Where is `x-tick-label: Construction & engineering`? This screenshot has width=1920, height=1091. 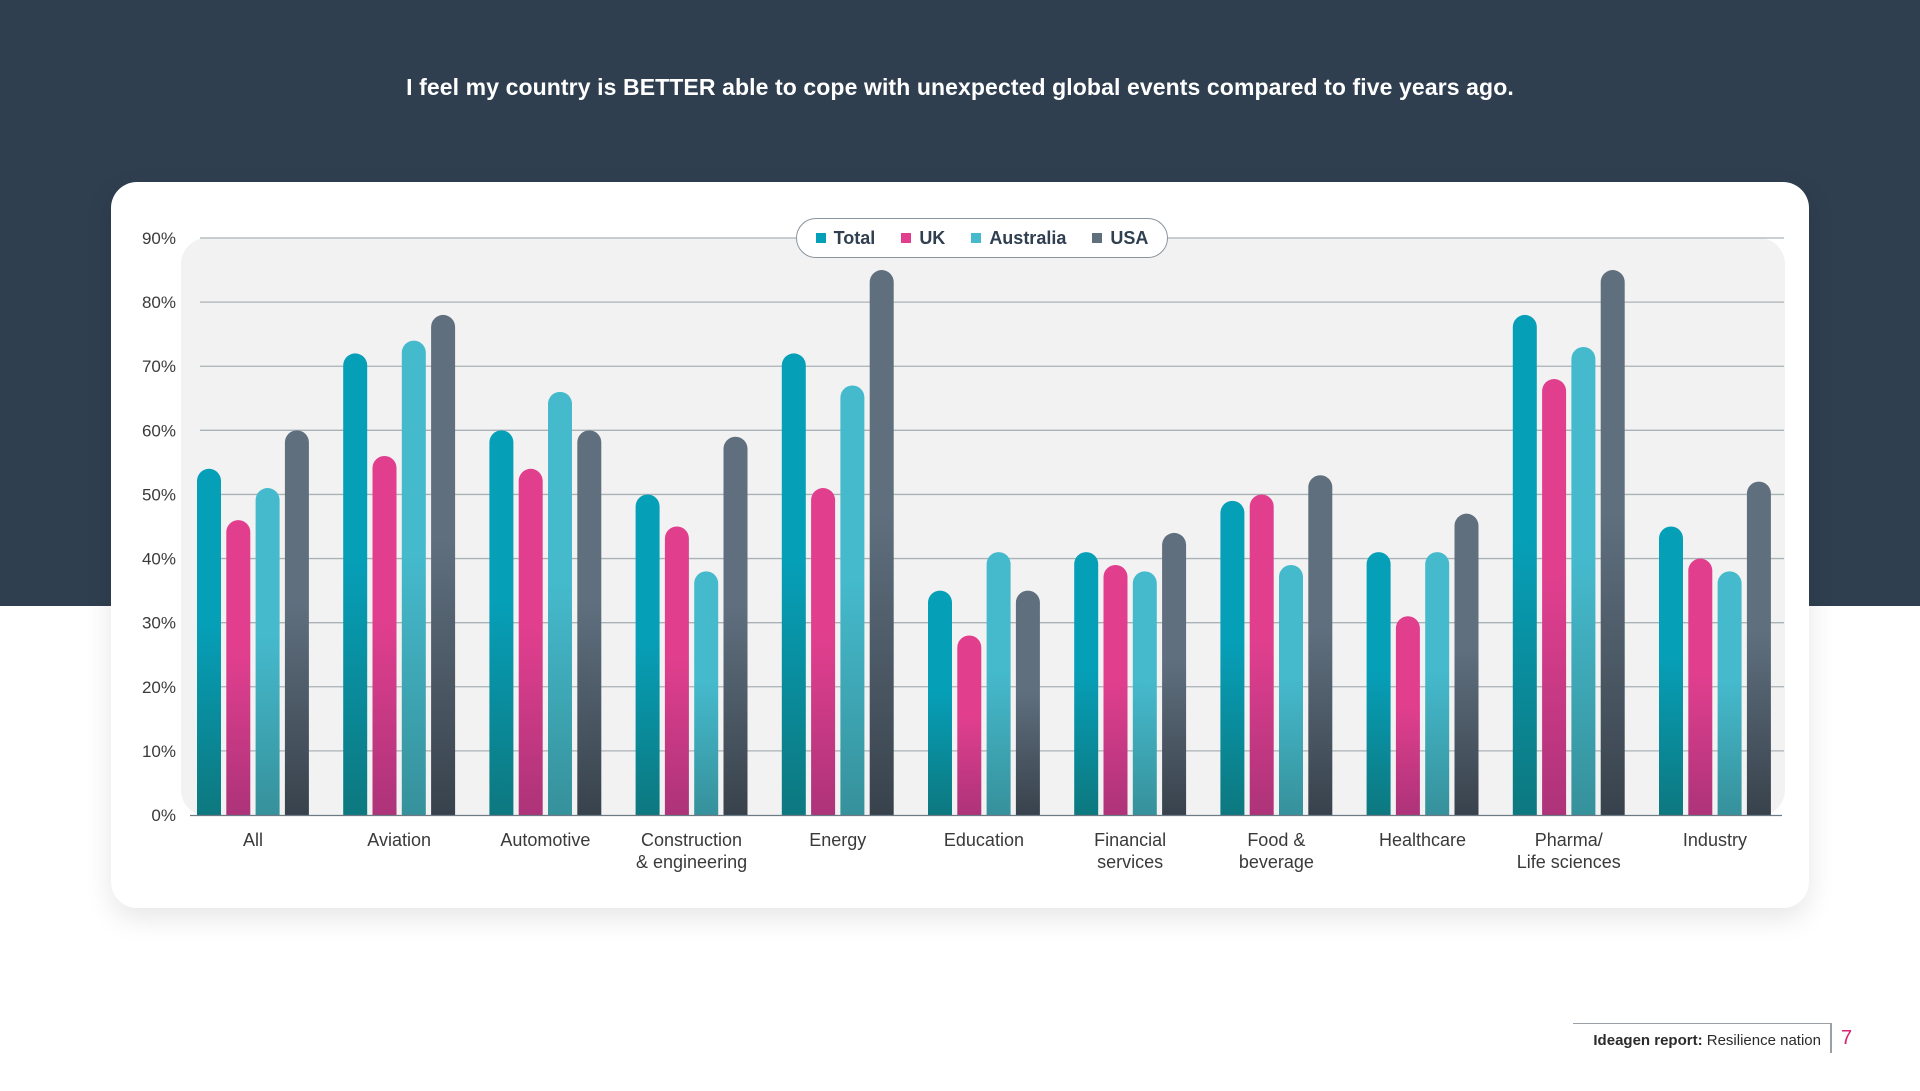 x-tick-label: Construction & engineering is located at coordinates (691, 851).